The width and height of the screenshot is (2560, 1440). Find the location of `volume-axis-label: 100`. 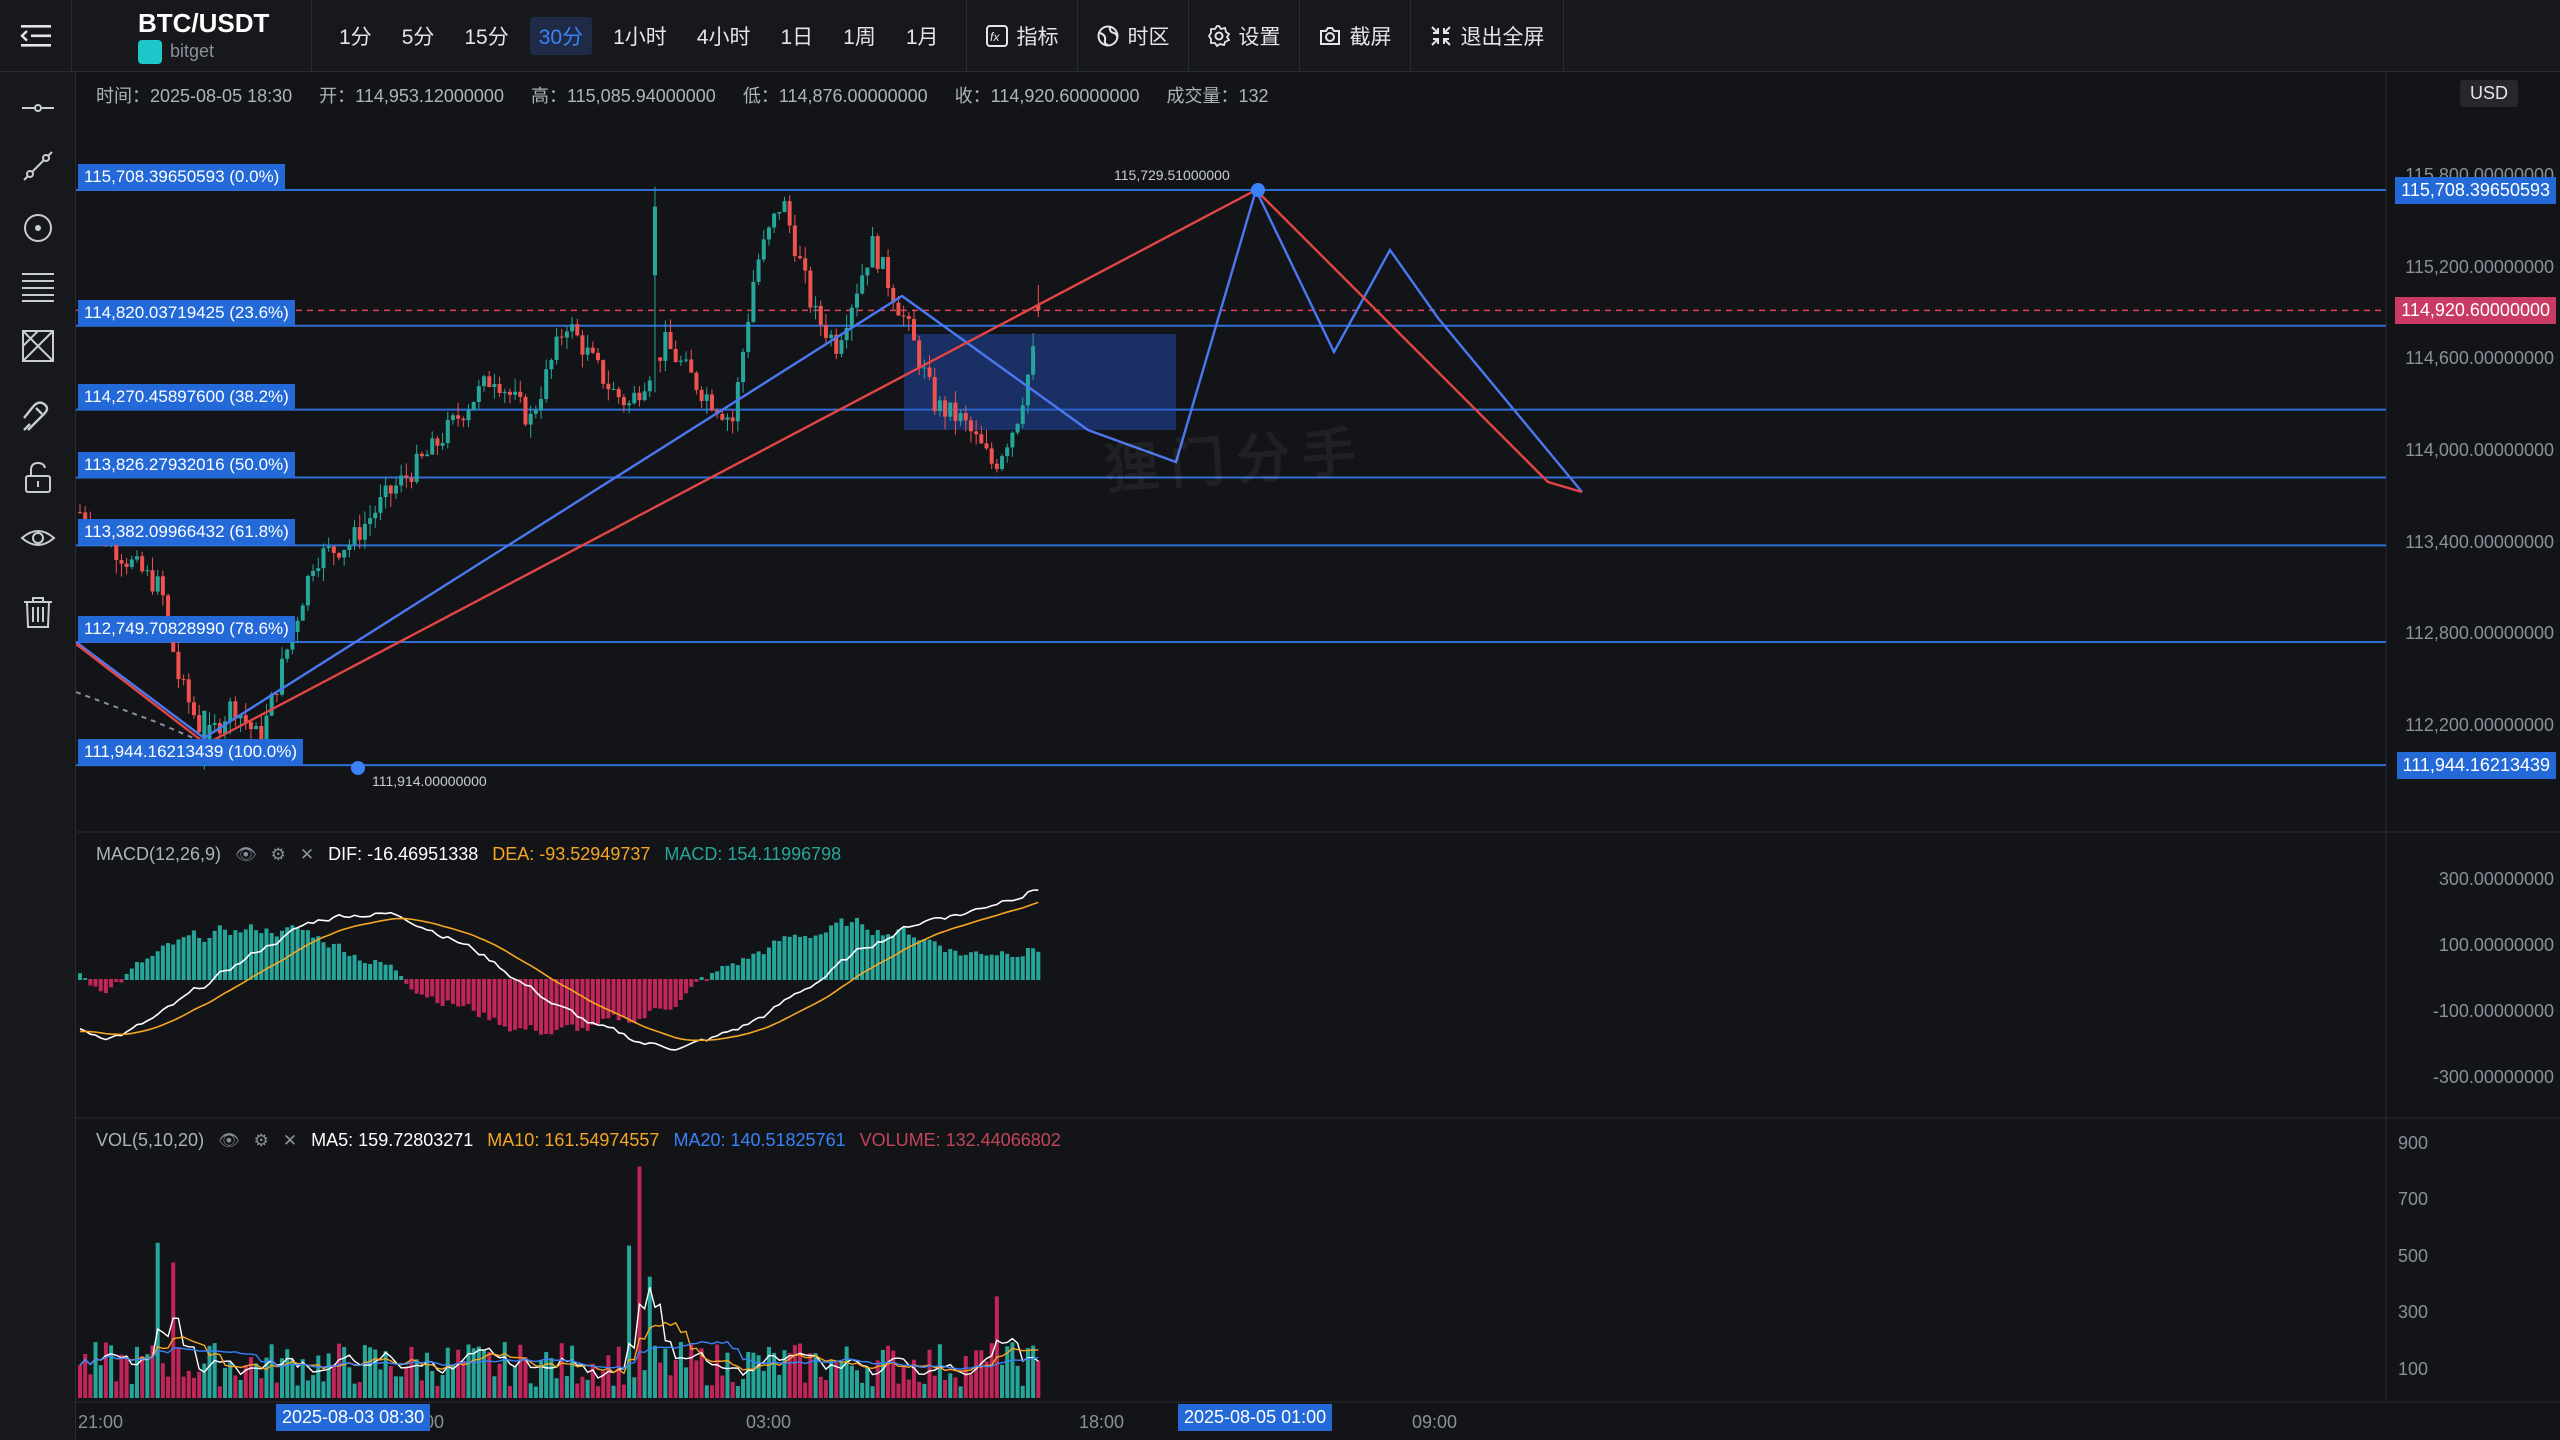

volume-axis-label: 100 is located at coordinates (2413, 1368).